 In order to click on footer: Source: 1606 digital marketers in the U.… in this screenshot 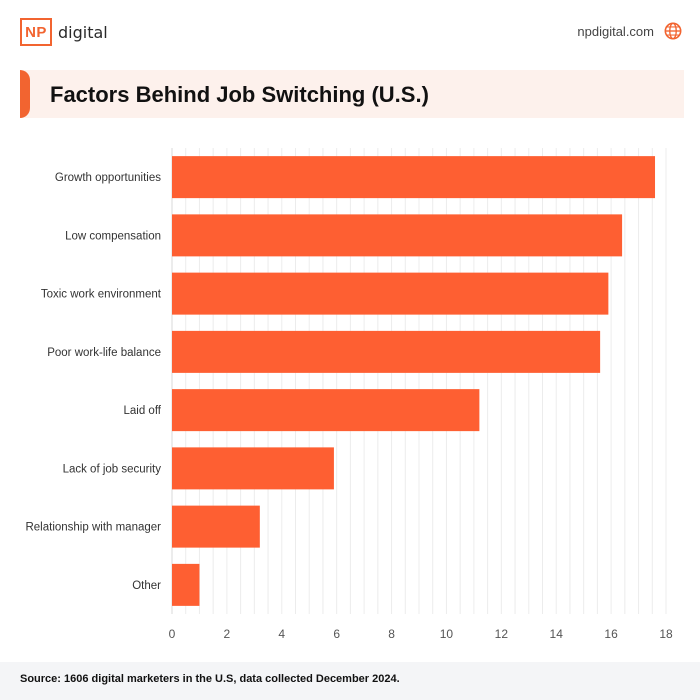, I will do `click(350, 681)`.